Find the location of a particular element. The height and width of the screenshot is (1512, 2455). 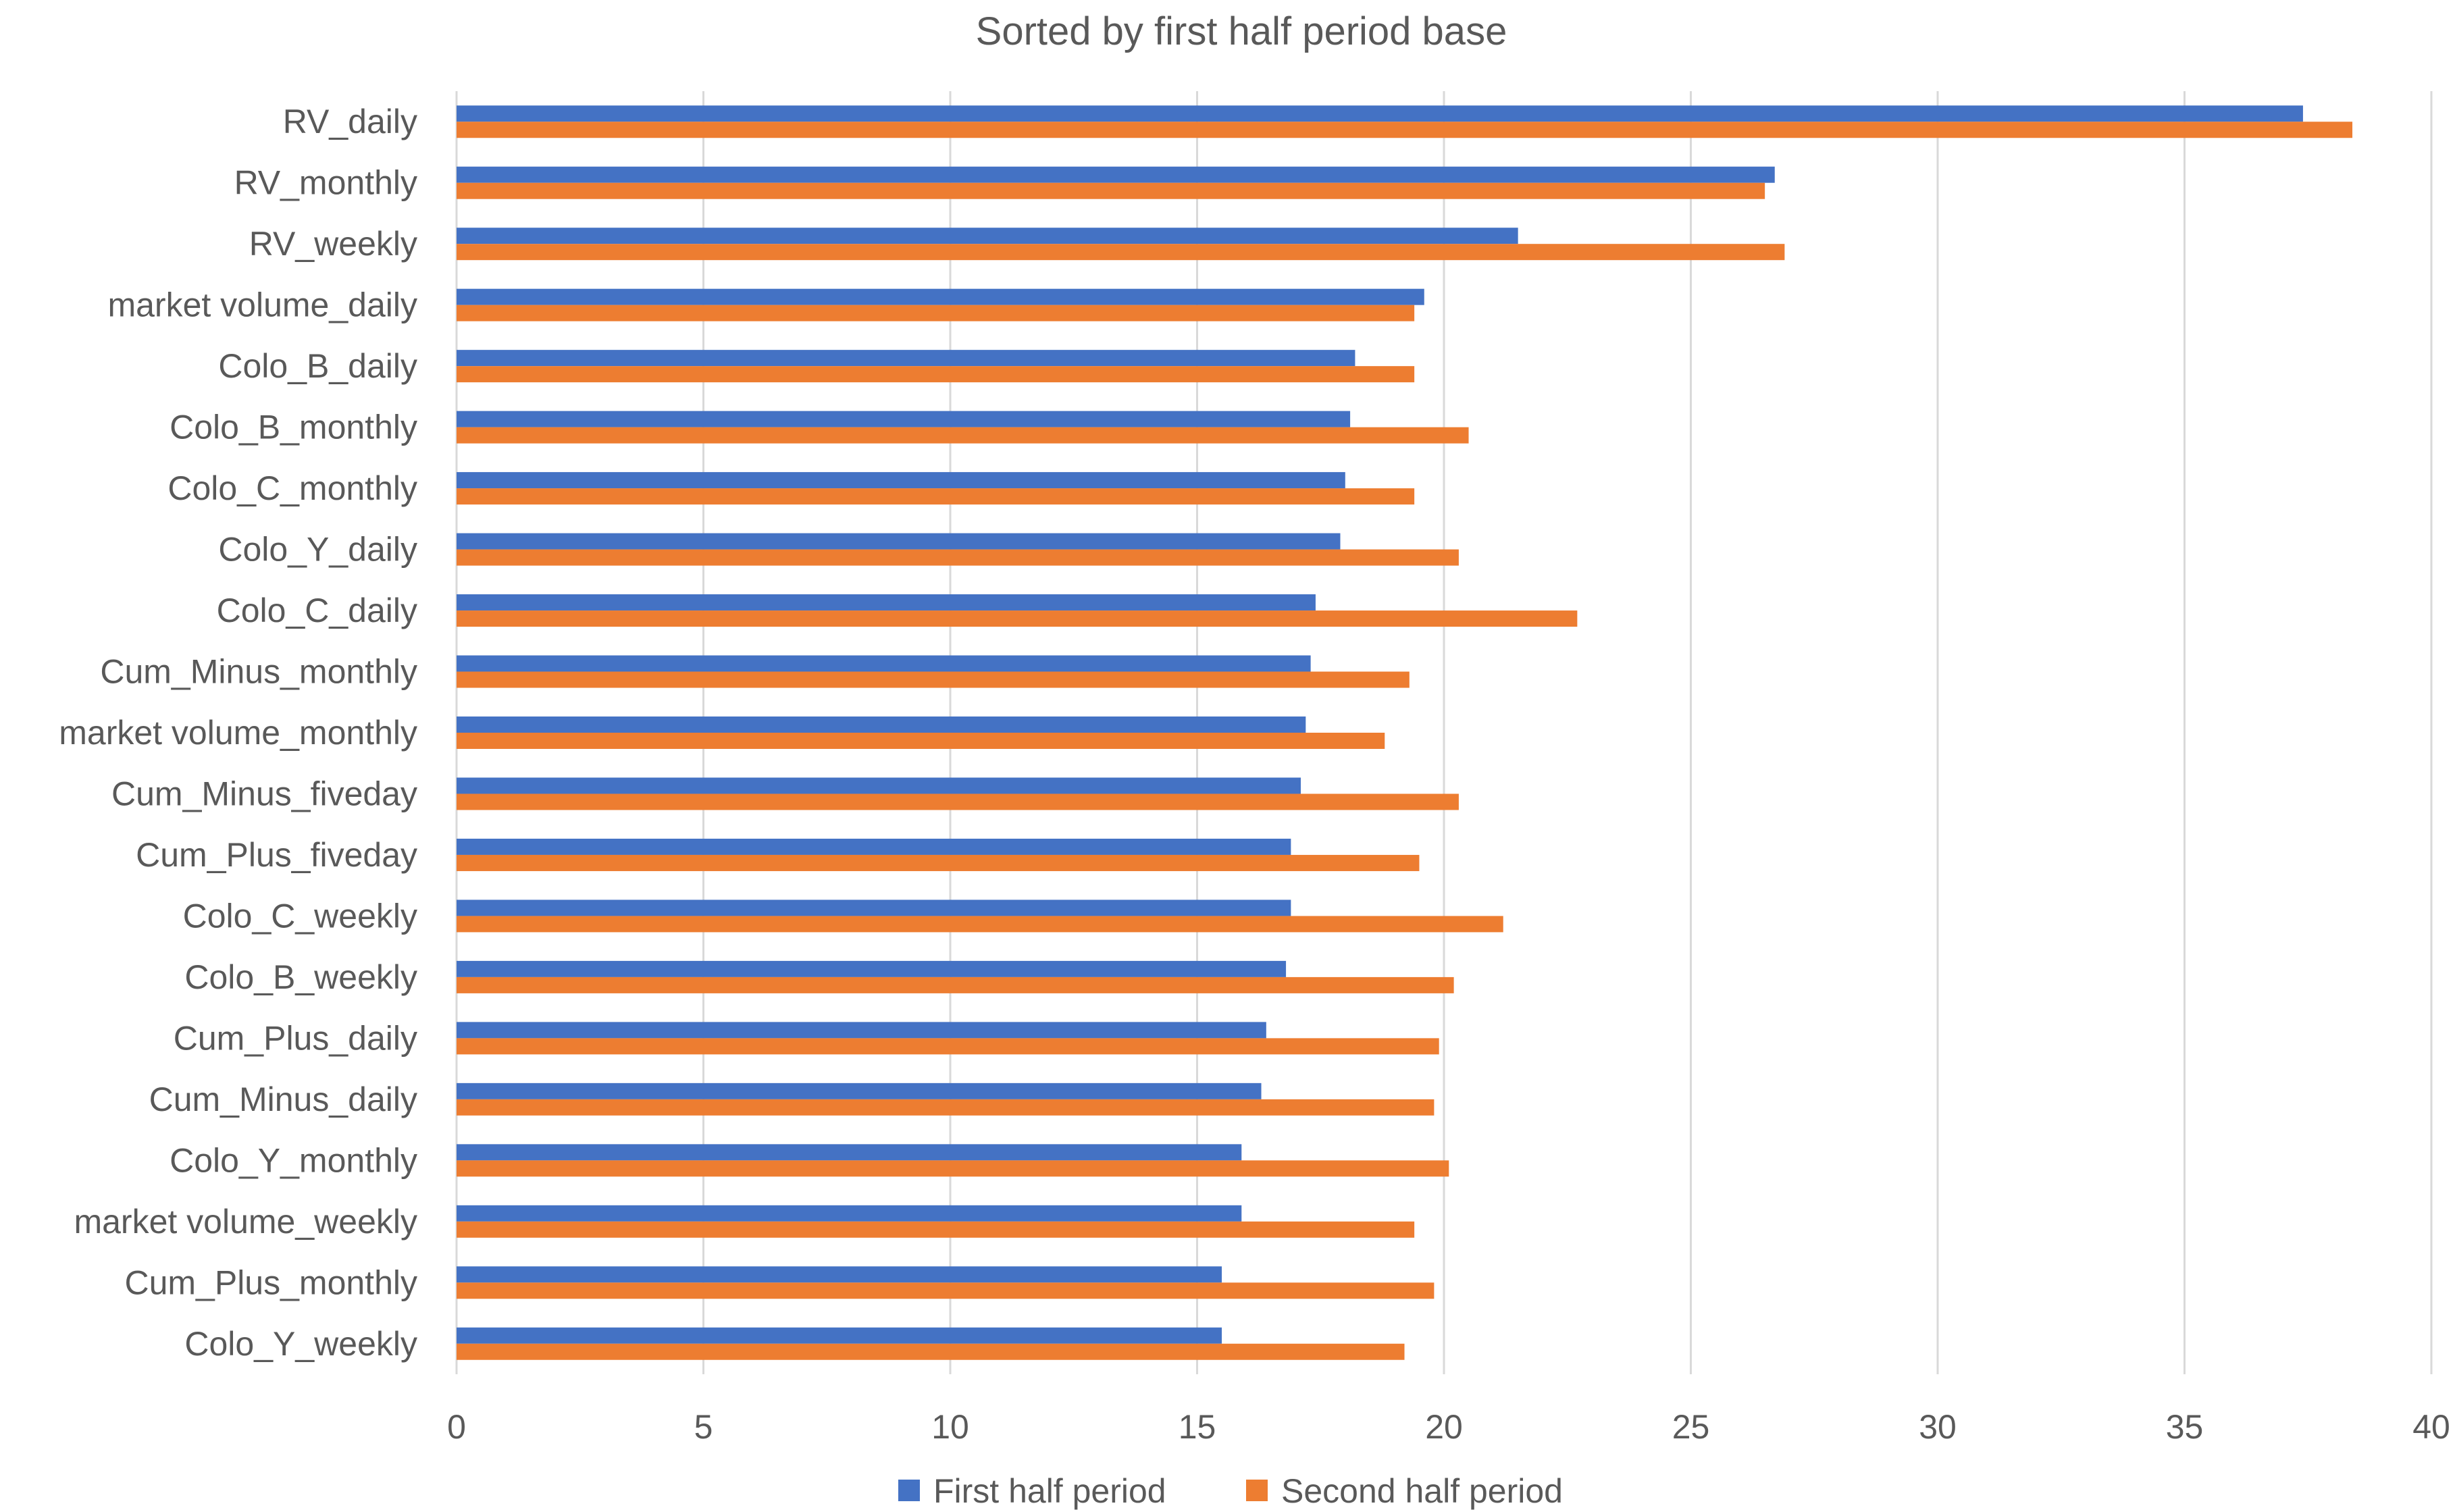

category-label: Cum_Plus_monthly is located at coordinates (270, 1282).